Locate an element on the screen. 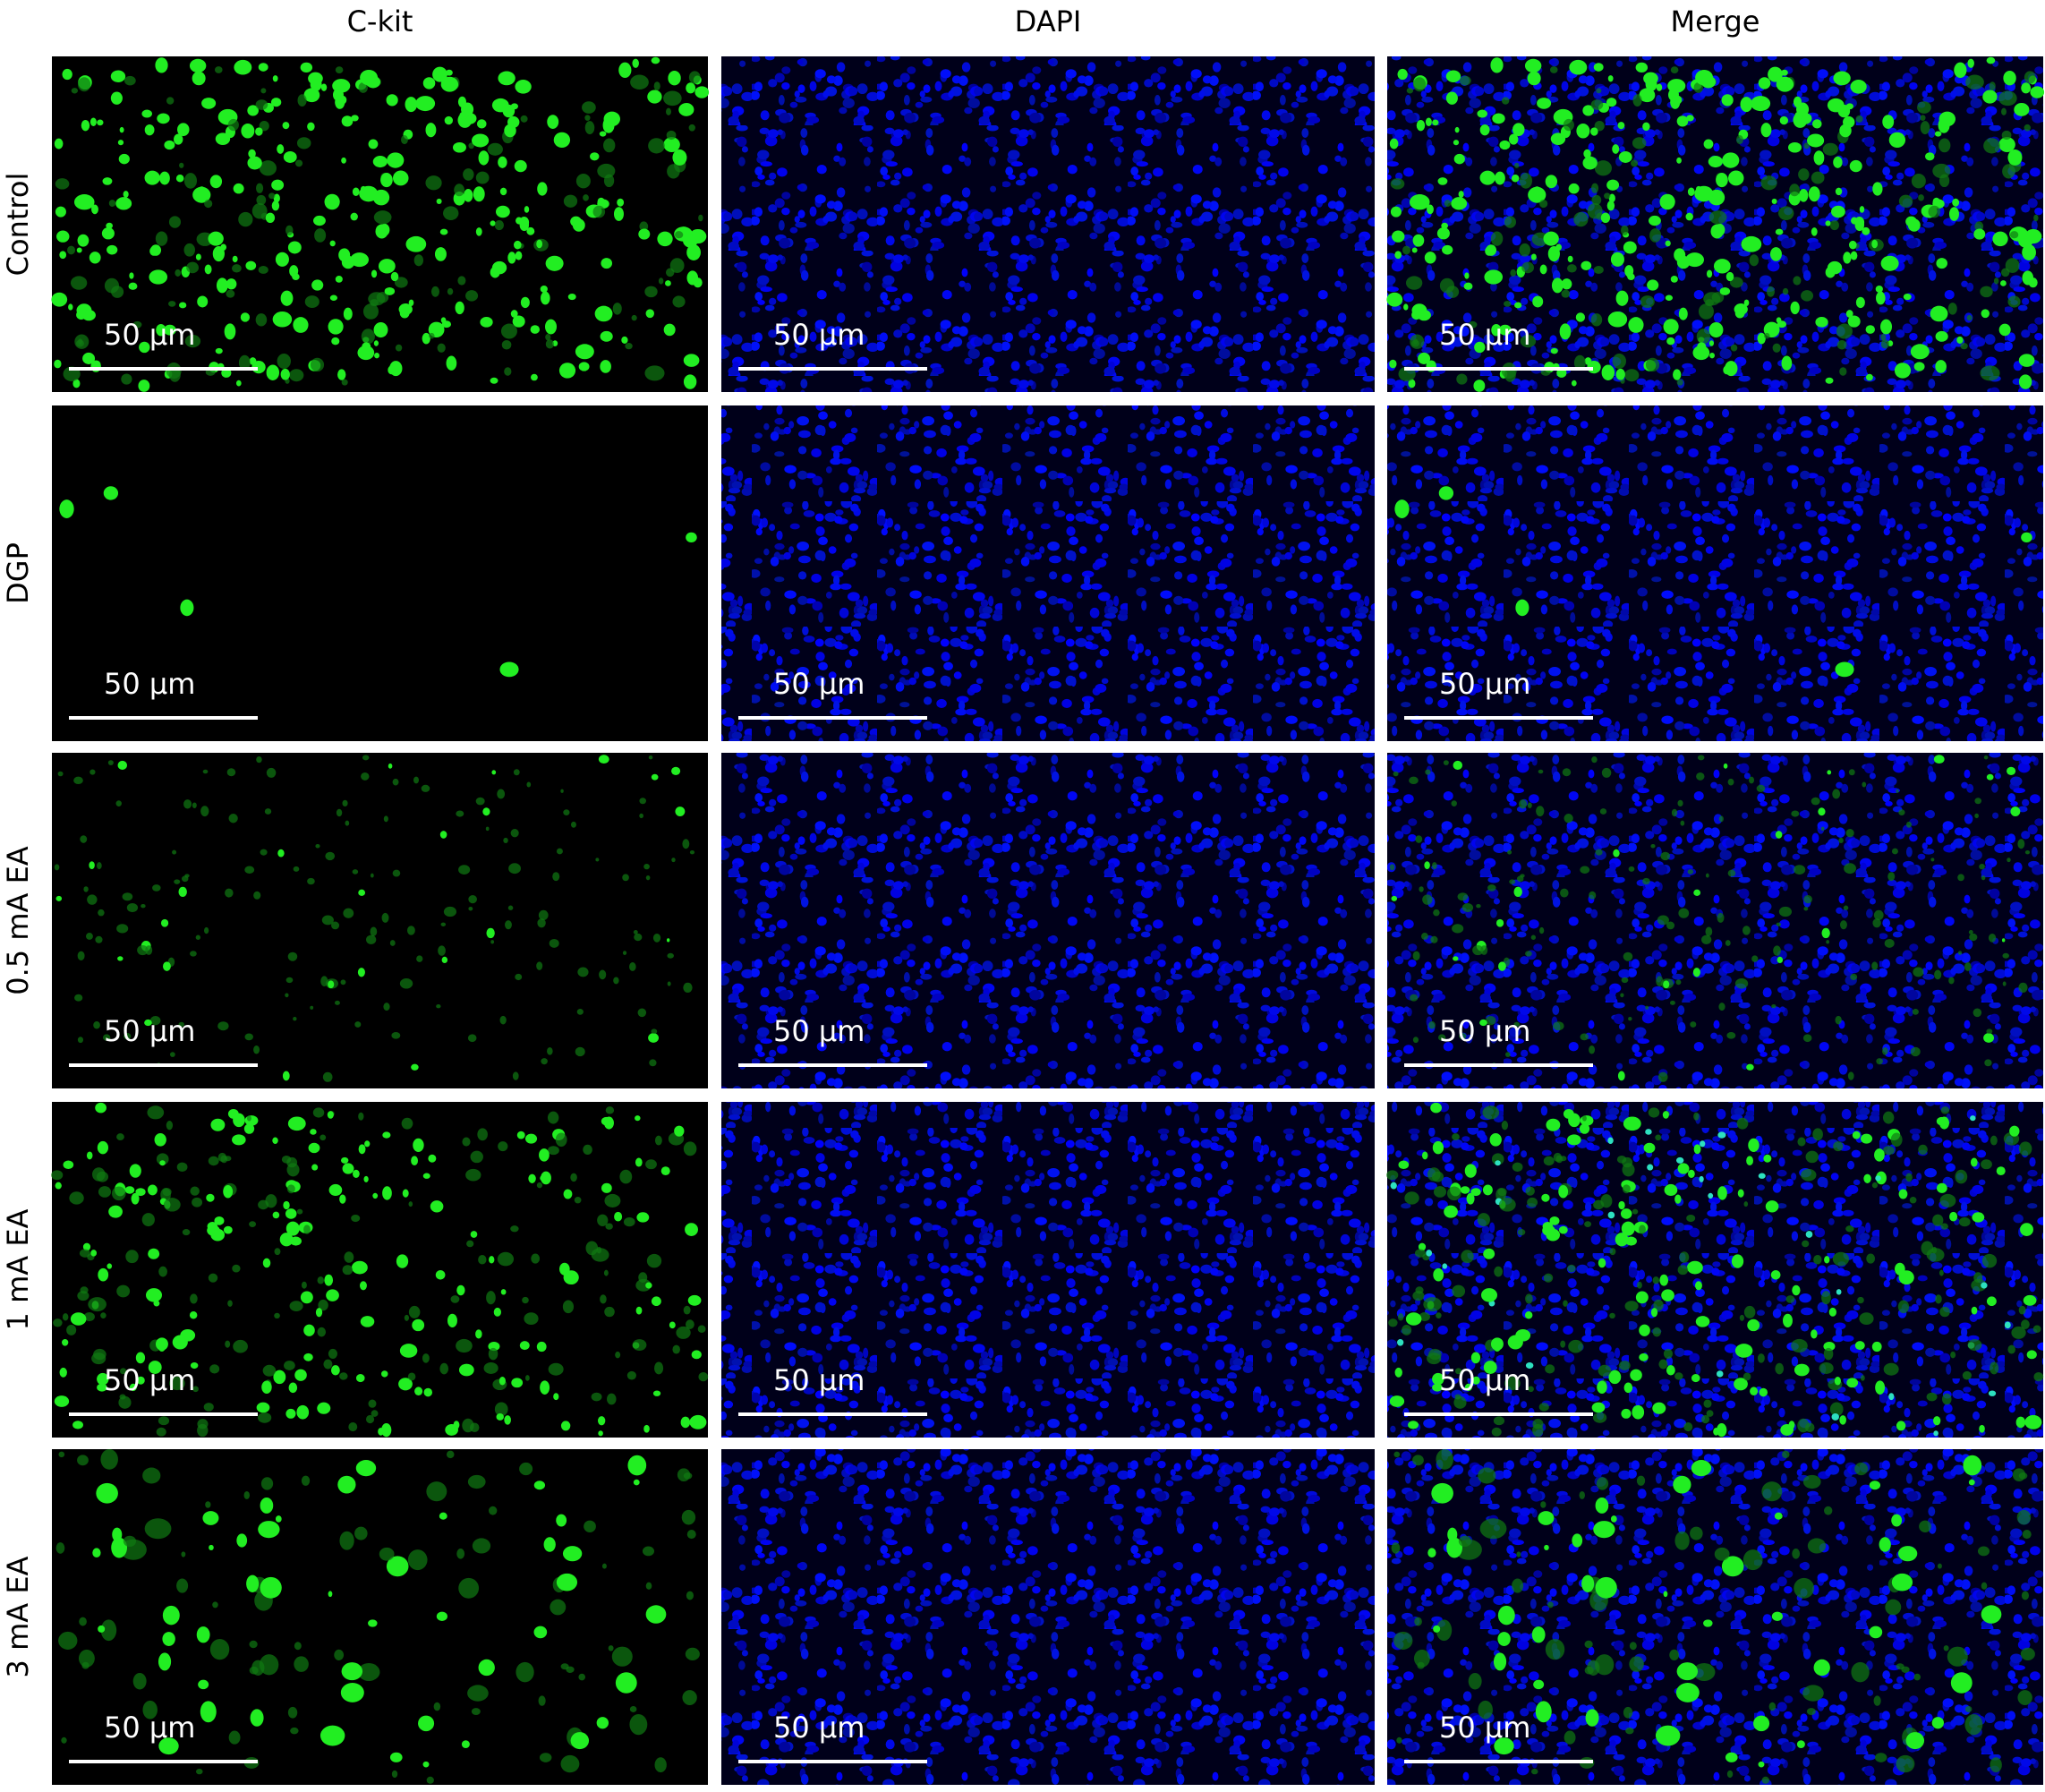 This screenshot has width=2045, height=1792. row-label: DGP is located at coordinates (18, 573).